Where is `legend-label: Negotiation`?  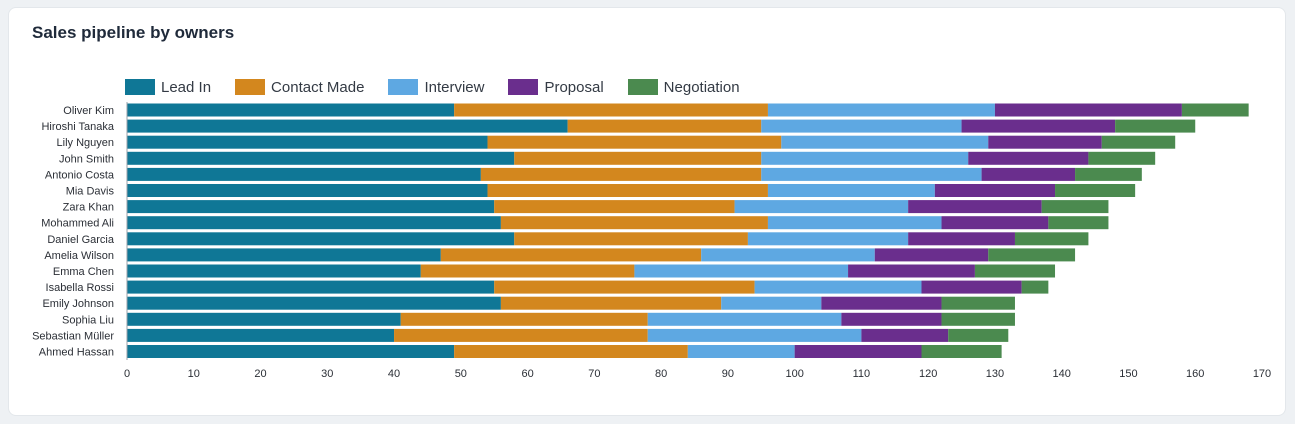
legend-label: Negotiation is located at coordinates (701, 87).